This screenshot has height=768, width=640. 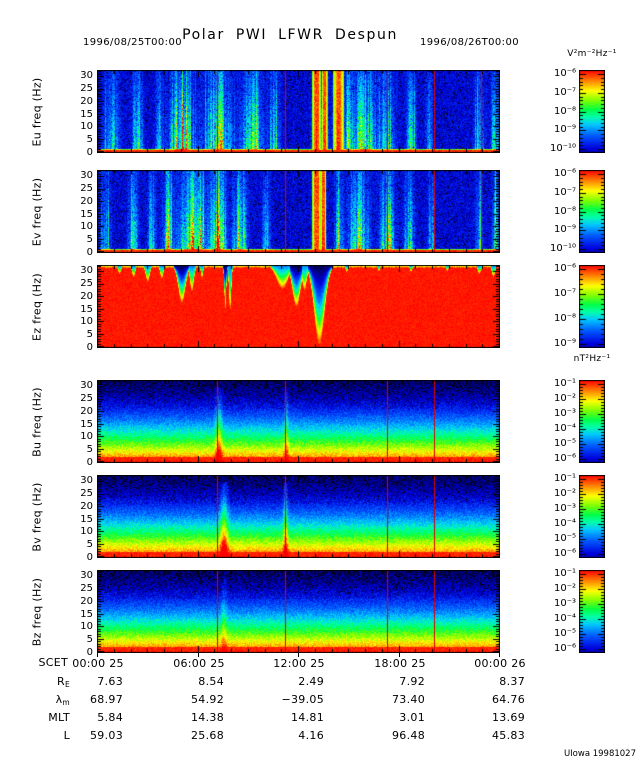 What do you see at coordinates (592, 111) in the screenshot?
I see `colorbar-eu` at bounding box center [592, 111].